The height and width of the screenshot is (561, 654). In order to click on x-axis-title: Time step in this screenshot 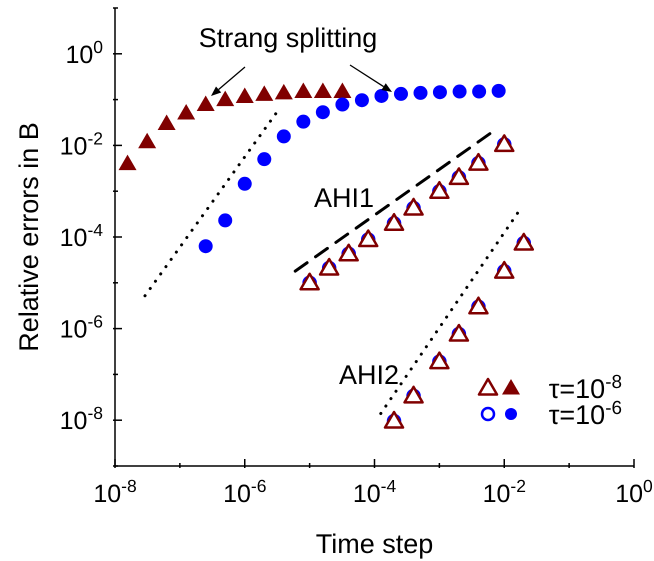, I will do `click(375, 544)`.